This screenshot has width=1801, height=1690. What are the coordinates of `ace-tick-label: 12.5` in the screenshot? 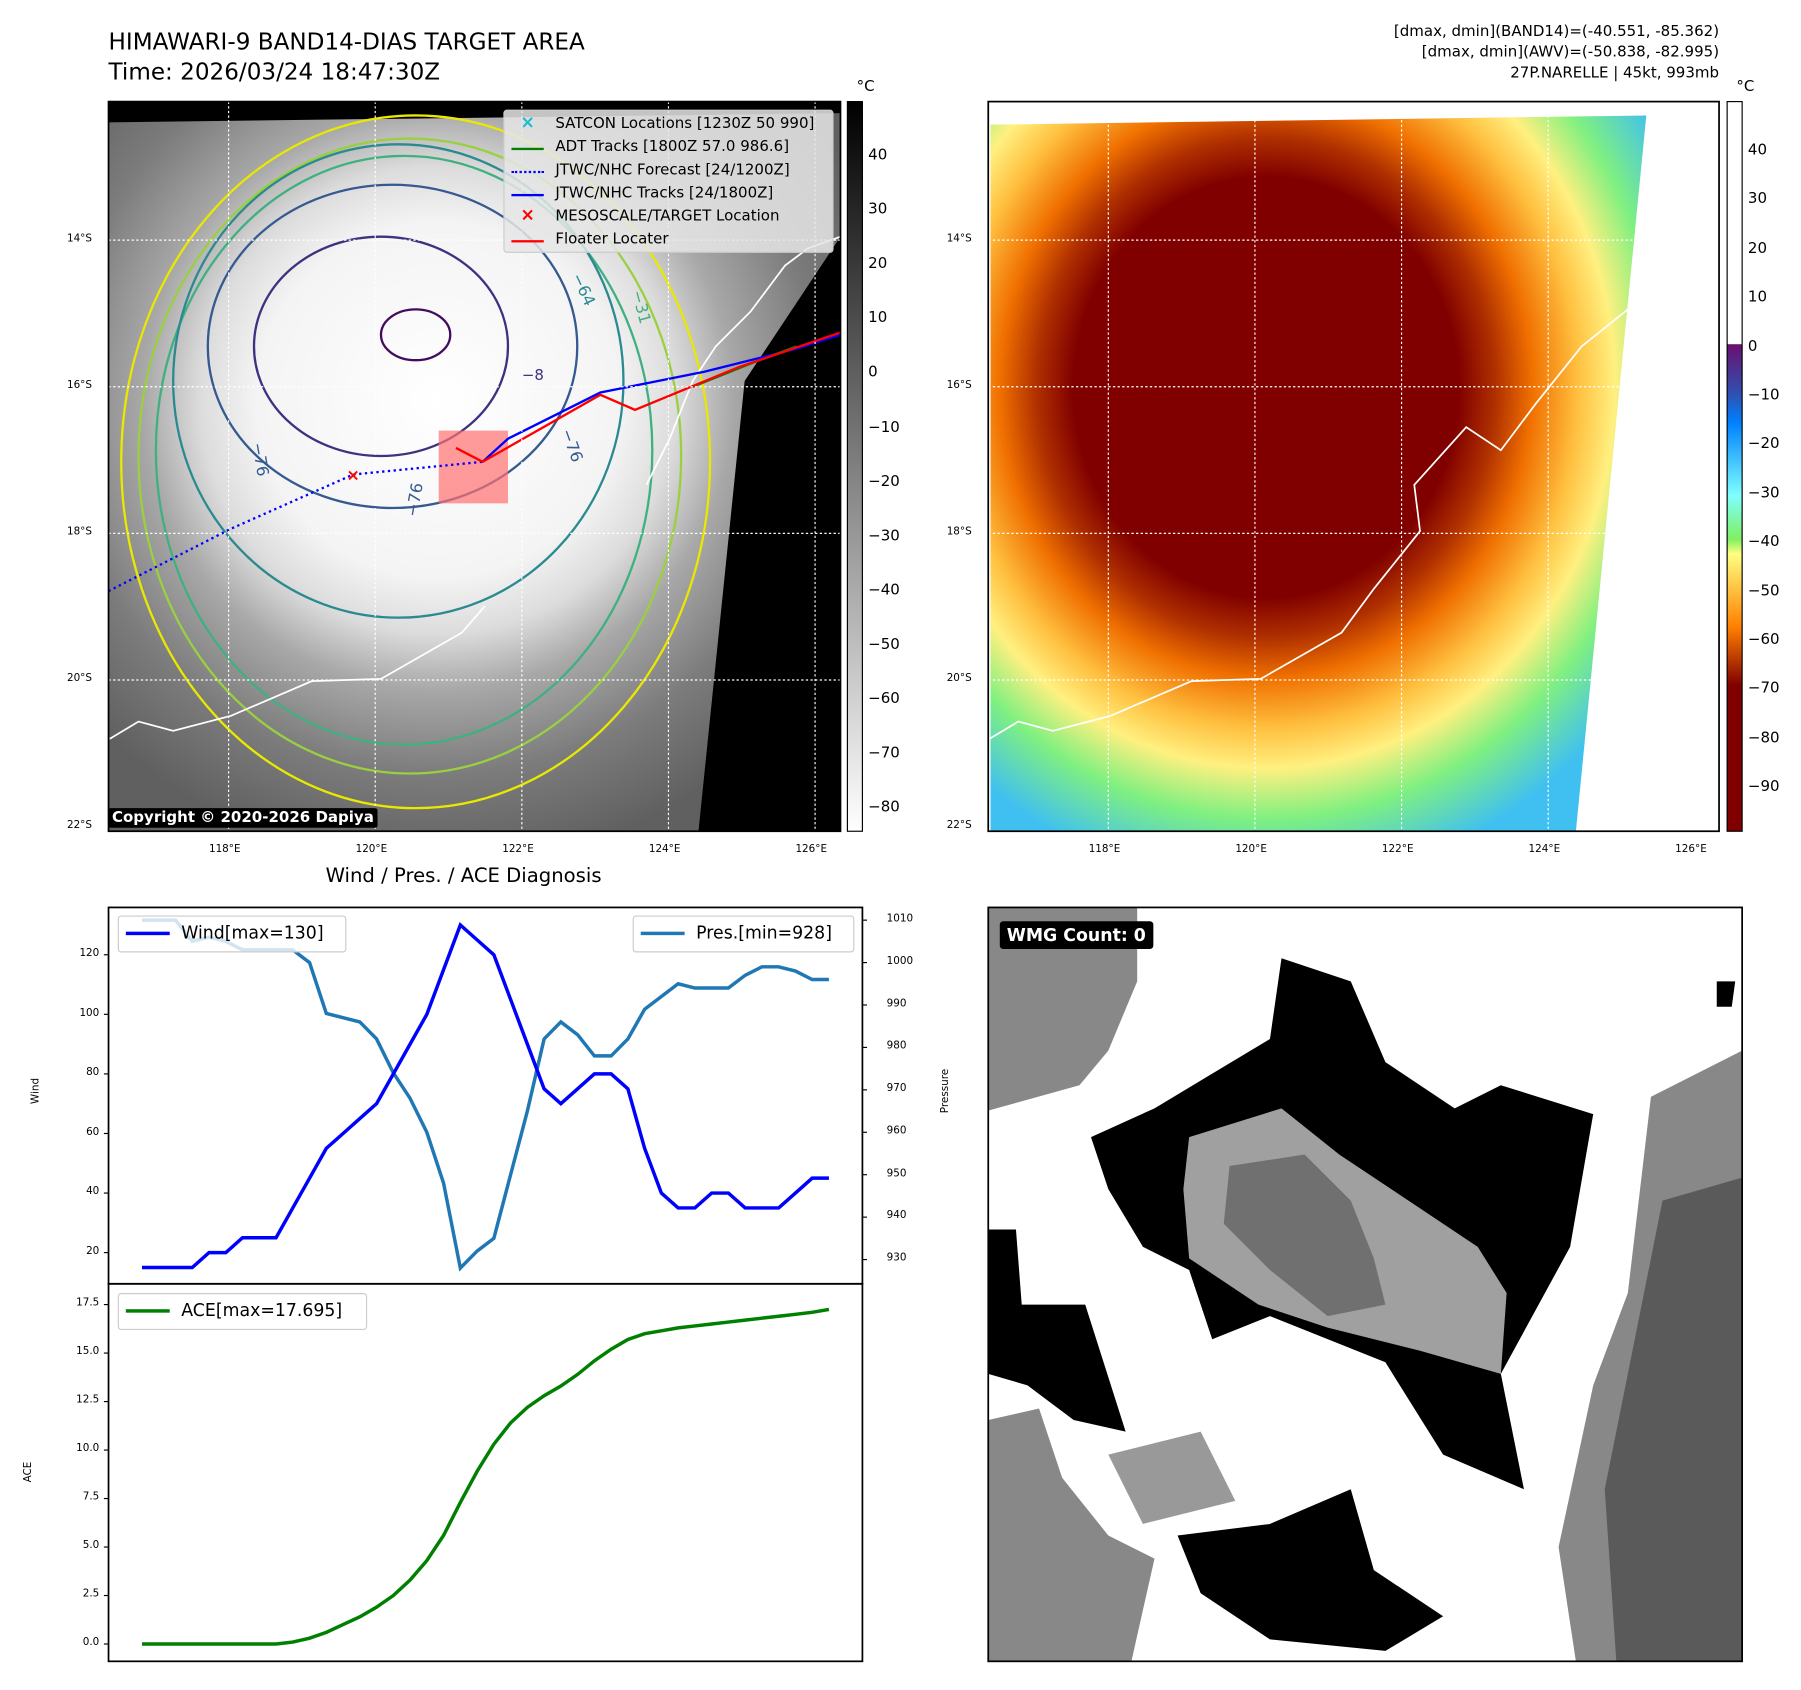 It's located at (88, 1400).